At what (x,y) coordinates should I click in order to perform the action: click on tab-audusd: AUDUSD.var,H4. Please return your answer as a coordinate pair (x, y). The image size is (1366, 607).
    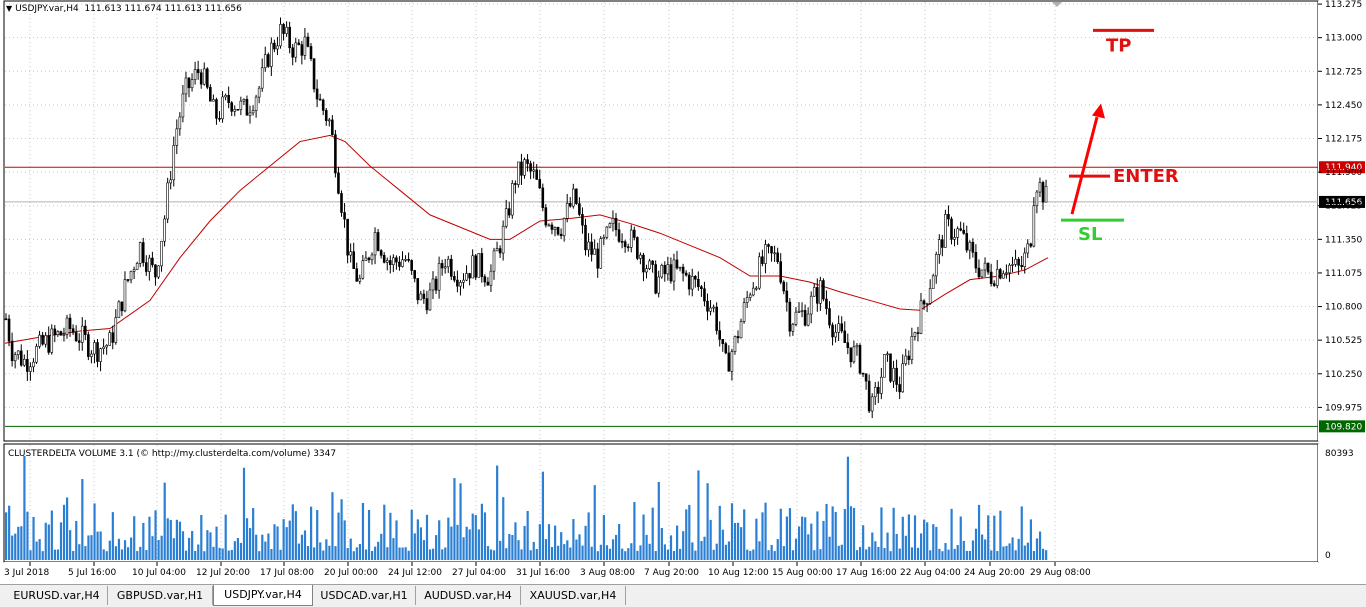
    Looking at the image, I should click on (468, 595).